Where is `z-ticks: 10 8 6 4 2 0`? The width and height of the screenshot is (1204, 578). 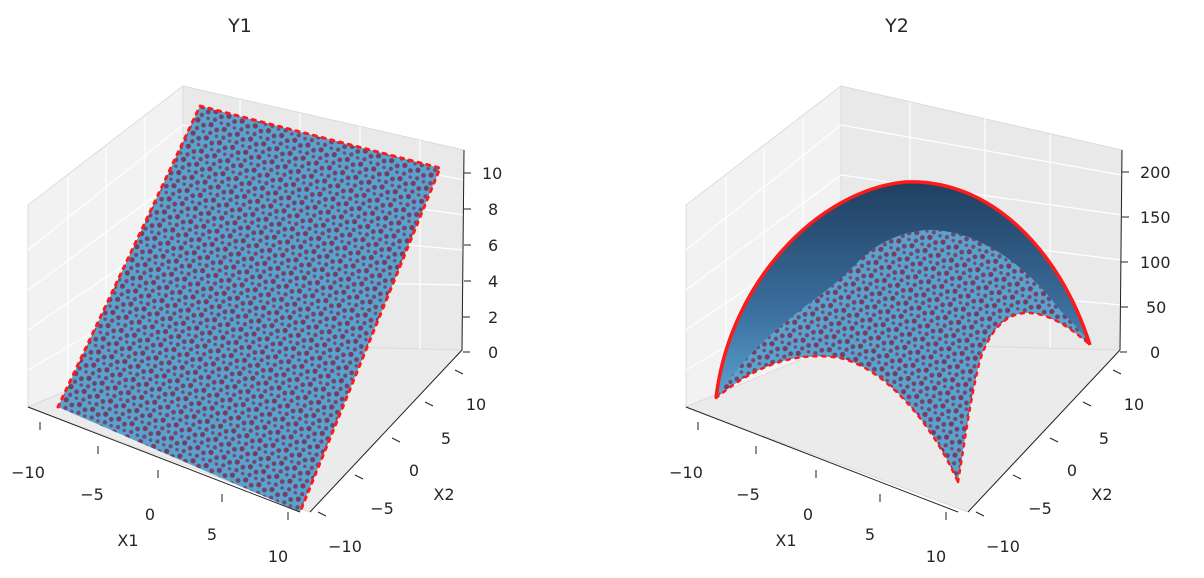
z-ticks: 10 8 6 4 2 0 is located at coordinates (482, 263).